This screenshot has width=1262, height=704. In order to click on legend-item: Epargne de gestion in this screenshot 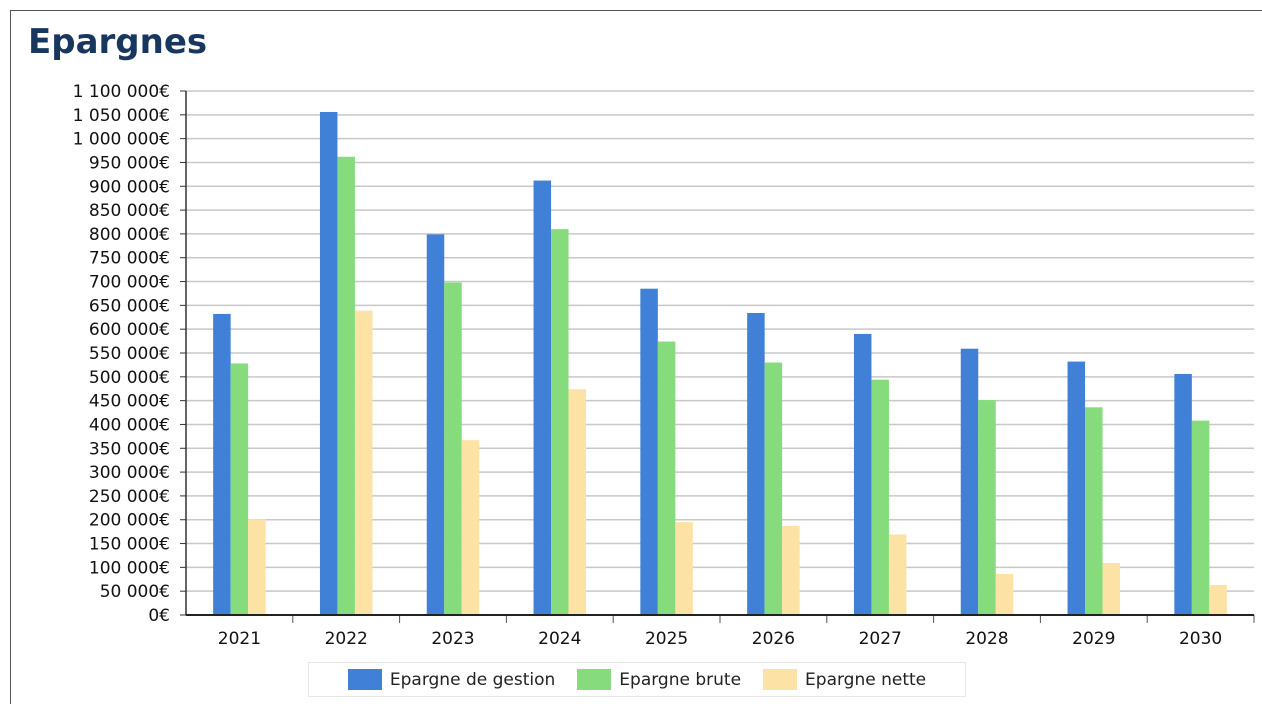, I will do `click(451, 679)`.